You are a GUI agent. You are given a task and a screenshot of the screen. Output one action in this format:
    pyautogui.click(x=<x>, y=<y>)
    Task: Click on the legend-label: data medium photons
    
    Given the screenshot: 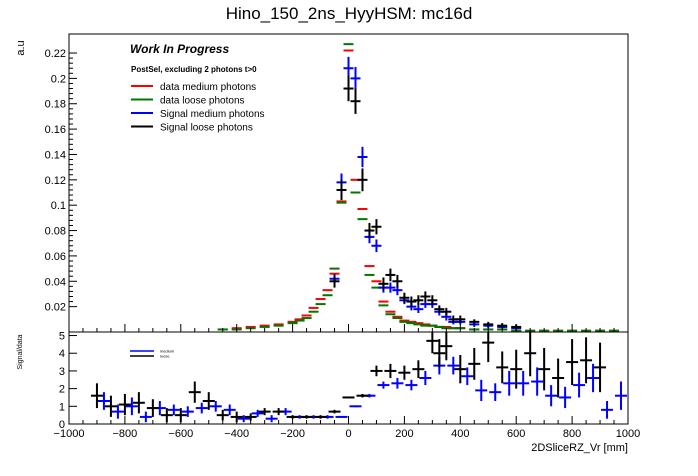 What is the action you would take?
    pyautogui.click(x=208, y=87)
    